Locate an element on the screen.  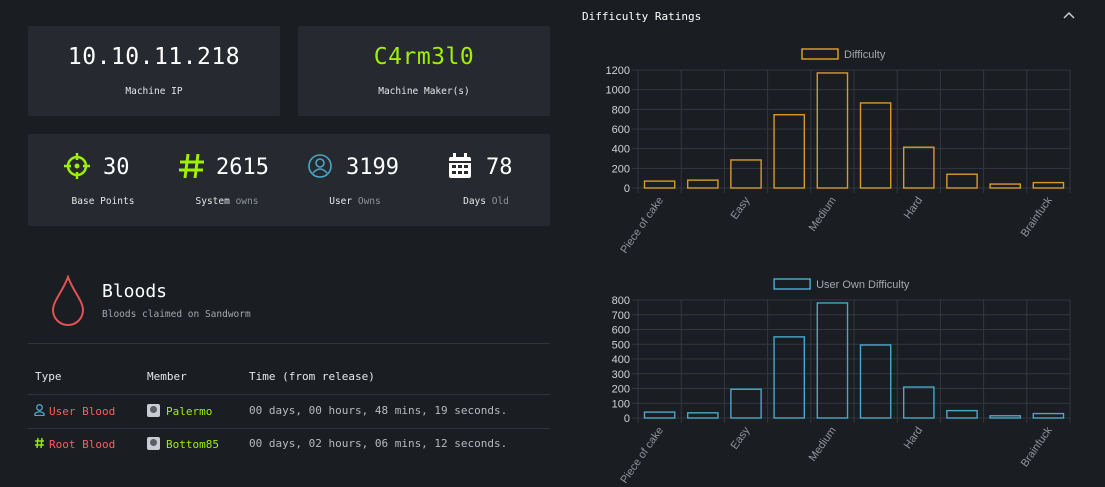
column-header-time: Time (from release) is located at coordinates (312, 376).